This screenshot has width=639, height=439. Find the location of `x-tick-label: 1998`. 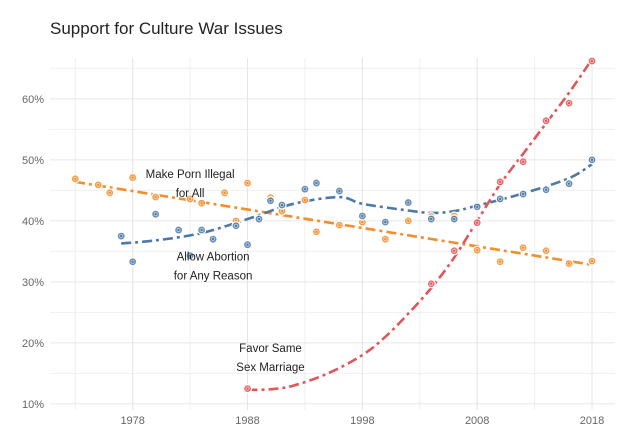

x-tick-label: 1998 is located at coordinates (362, 421).